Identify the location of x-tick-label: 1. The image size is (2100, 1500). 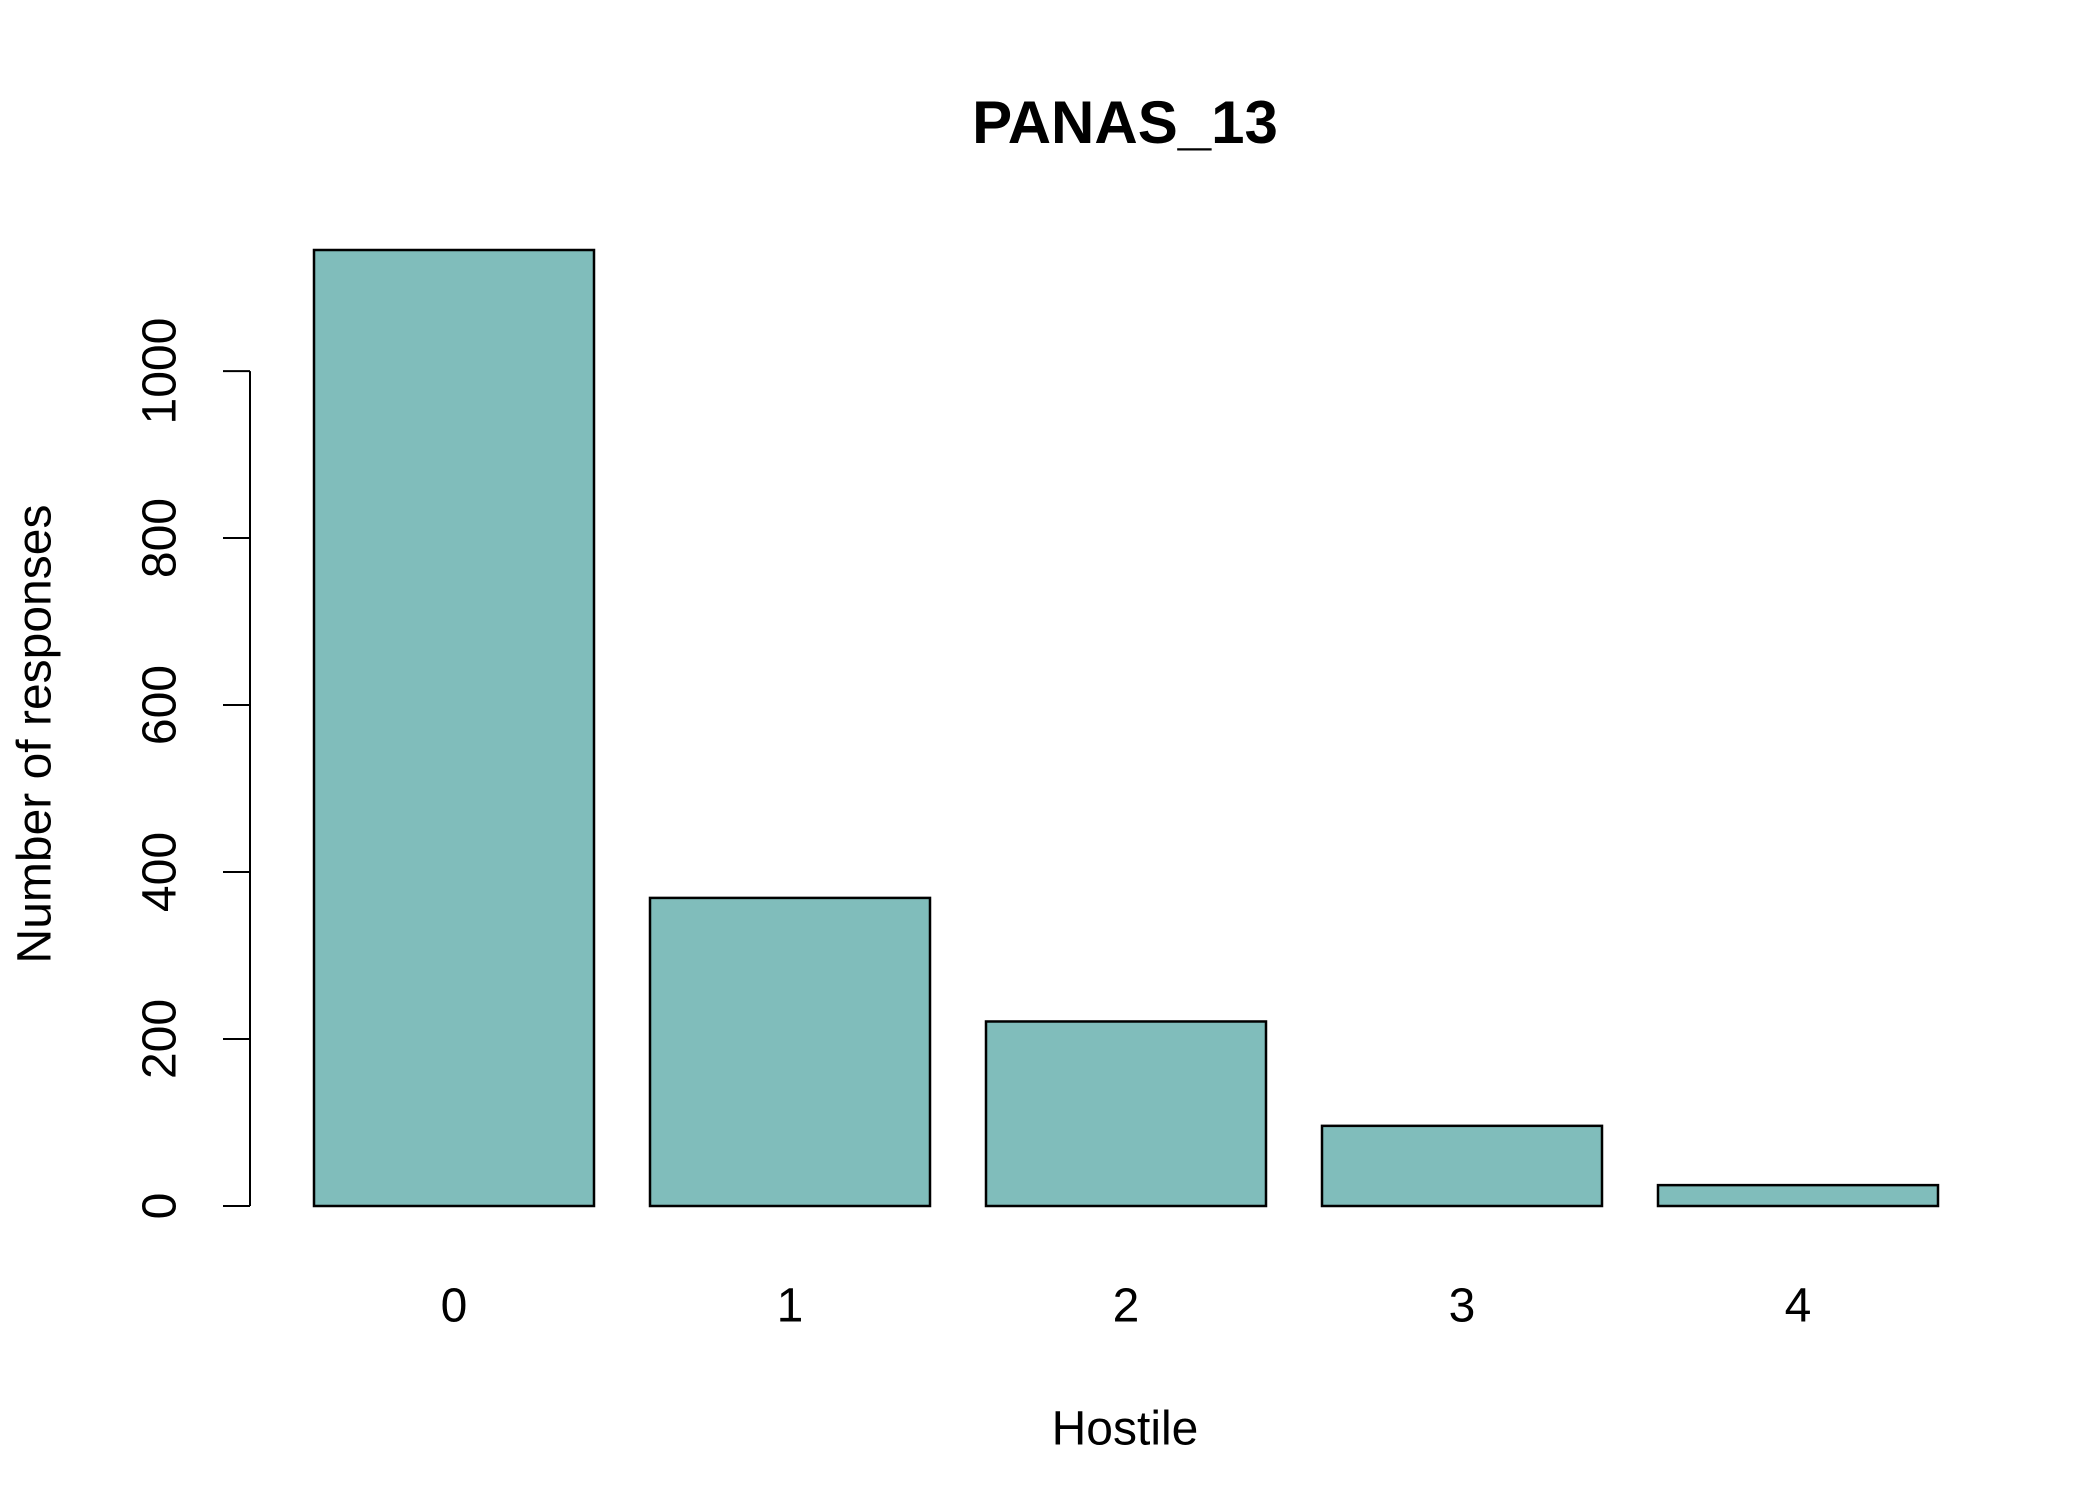
(790, 1306).